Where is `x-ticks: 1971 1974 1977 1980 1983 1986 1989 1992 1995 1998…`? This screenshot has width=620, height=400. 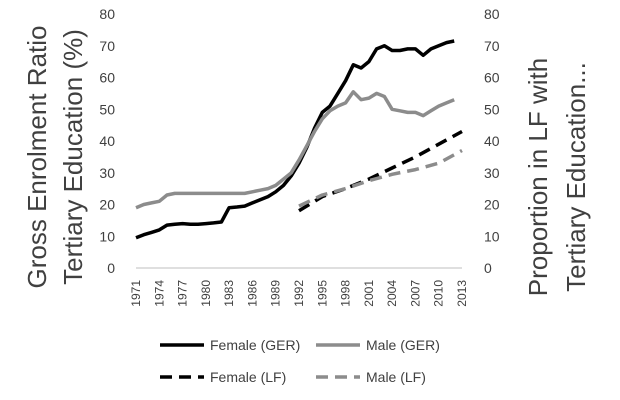 x-ticks: 1971 1974 1977 1980 1983 1986 1989 1992 1995 1998… is located at coordinates (299, 293).